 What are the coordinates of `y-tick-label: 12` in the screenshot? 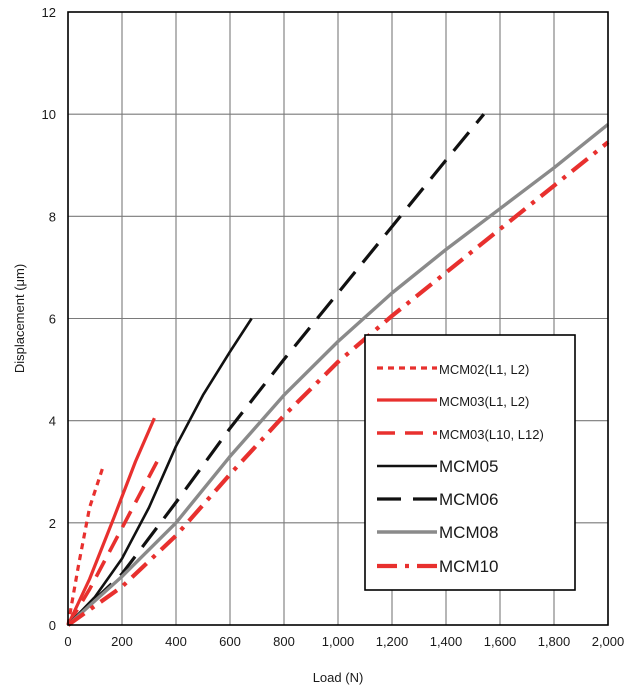 It's located at (49, 12).